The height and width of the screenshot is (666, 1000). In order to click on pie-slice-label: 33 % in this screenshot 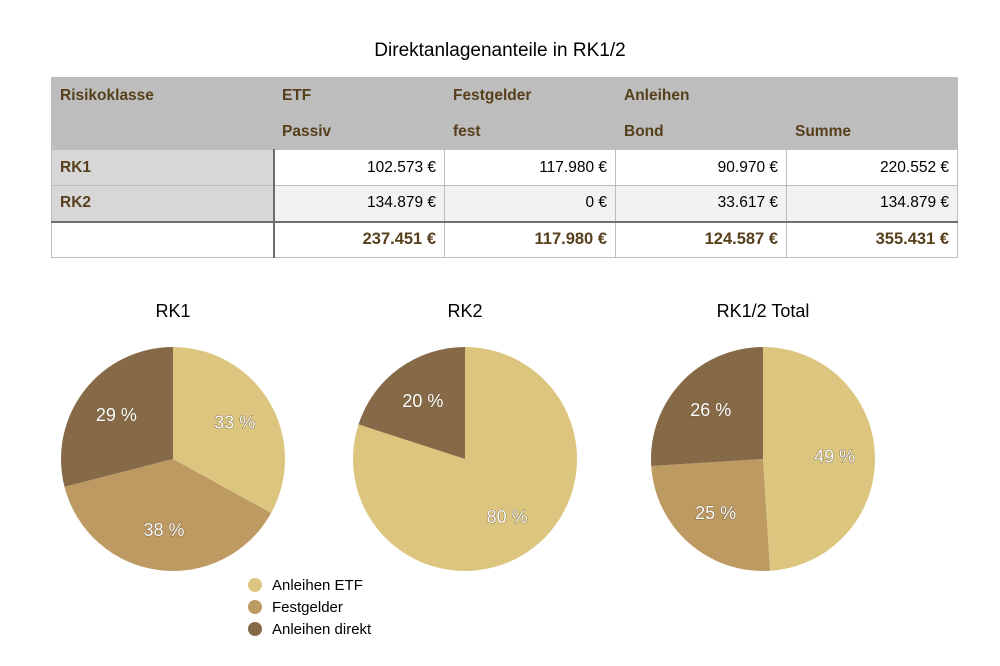, I will do `click(234, 423)`.